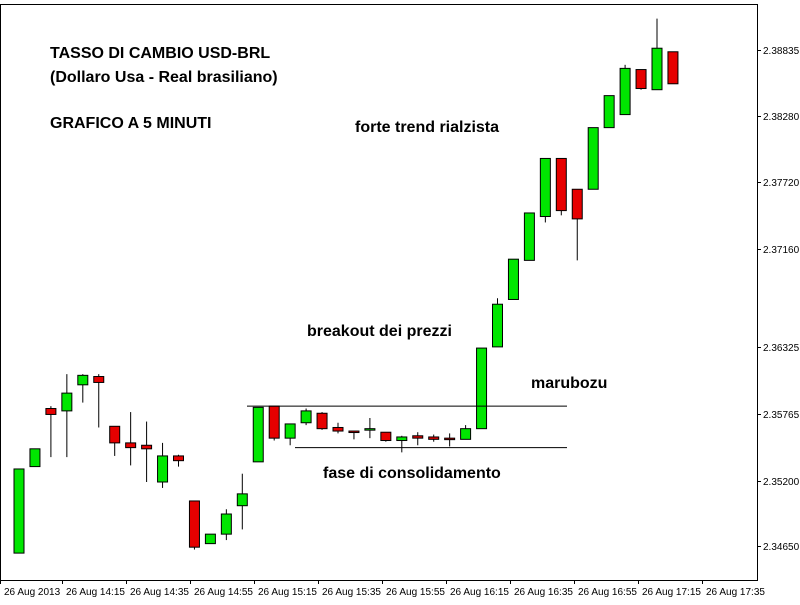 The image size is (800, 605). What do you see at coordinates (164, 77) in the screenshot?
I see `chart-title-line-2: (Dollaro Usa - Real brasiliano)` at bounding box center [164, 77].